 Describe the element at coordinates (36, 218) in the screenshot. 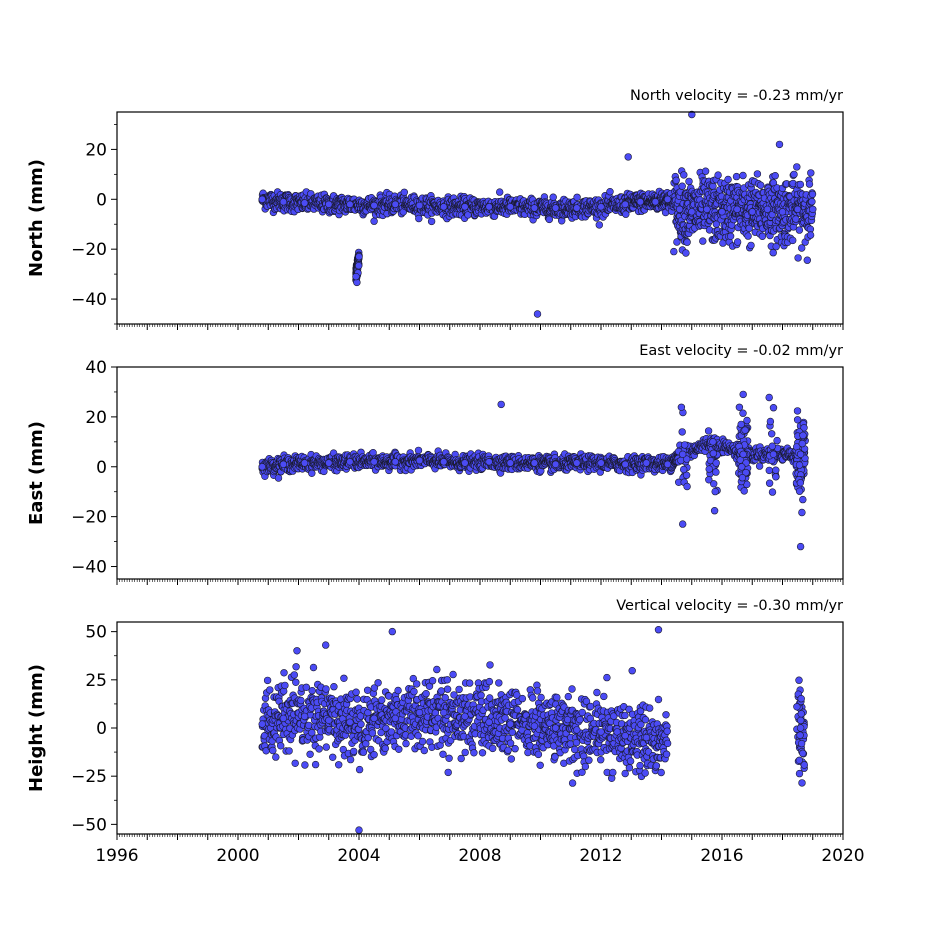

I see `north-ylabel: North (mm)` at that location.